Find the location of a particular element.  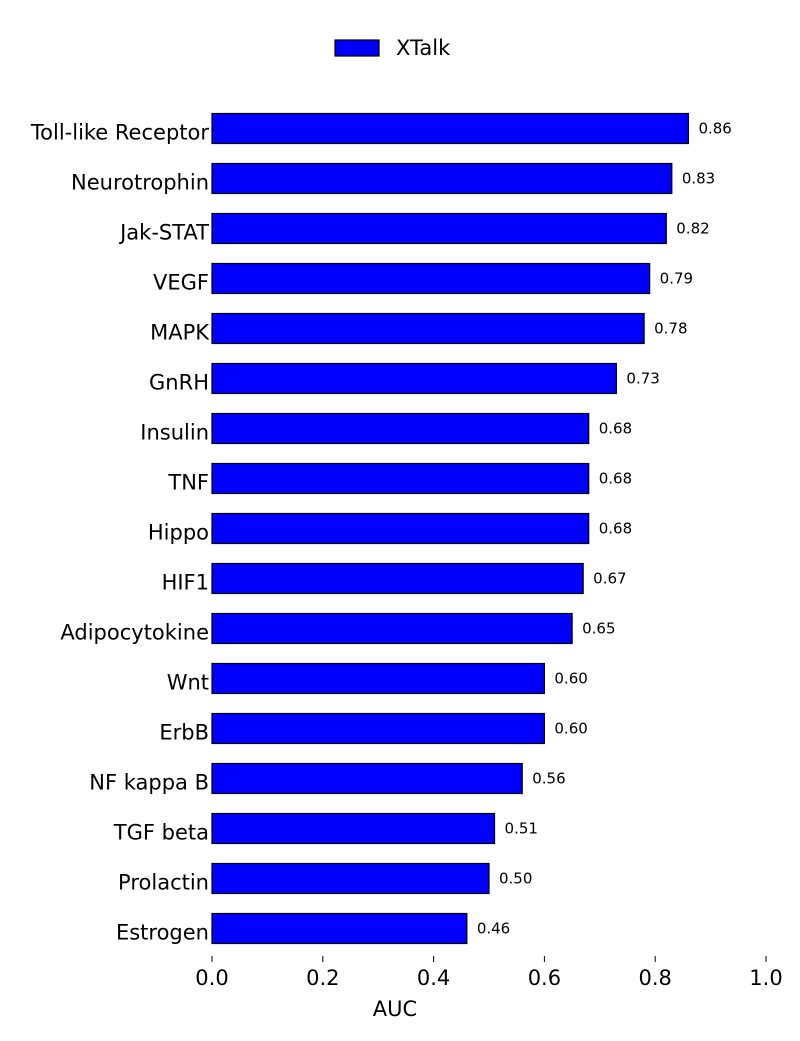

x-tick-label: 1.0 is located at coordinates (765, 978).